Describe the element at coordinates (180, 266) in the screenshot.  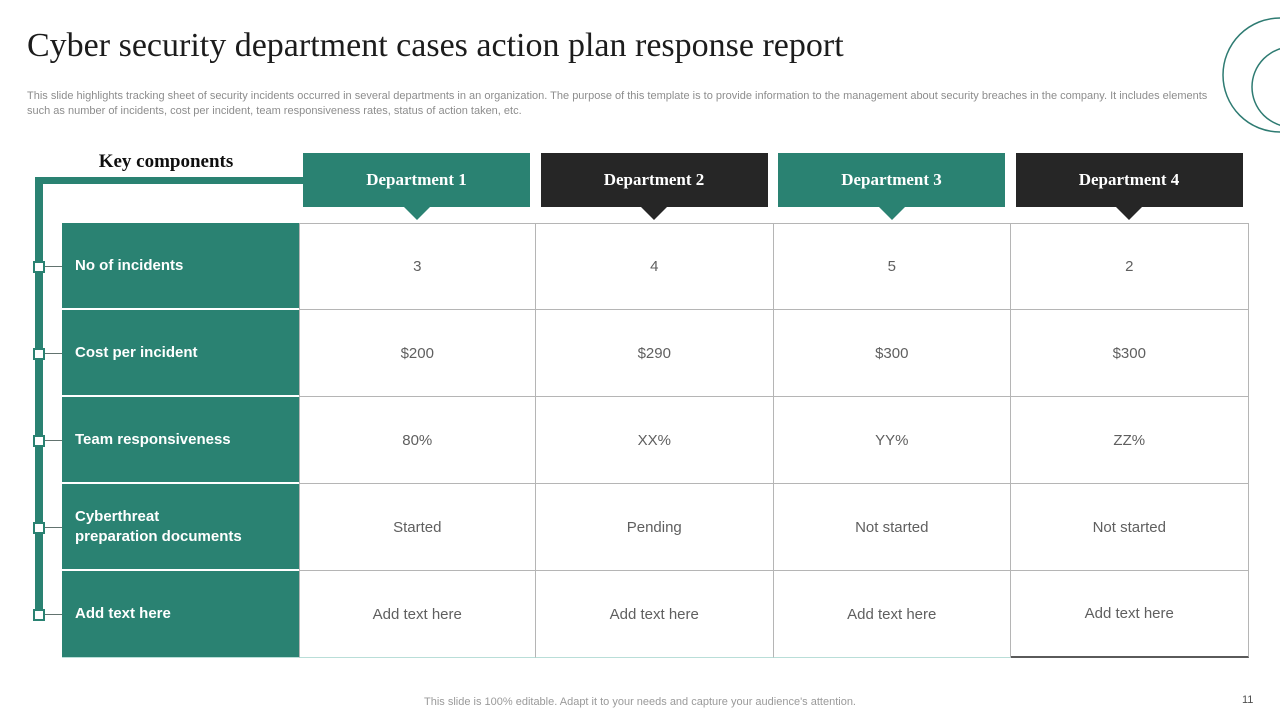
I see `row-header-cell: No of incidents` at that location.